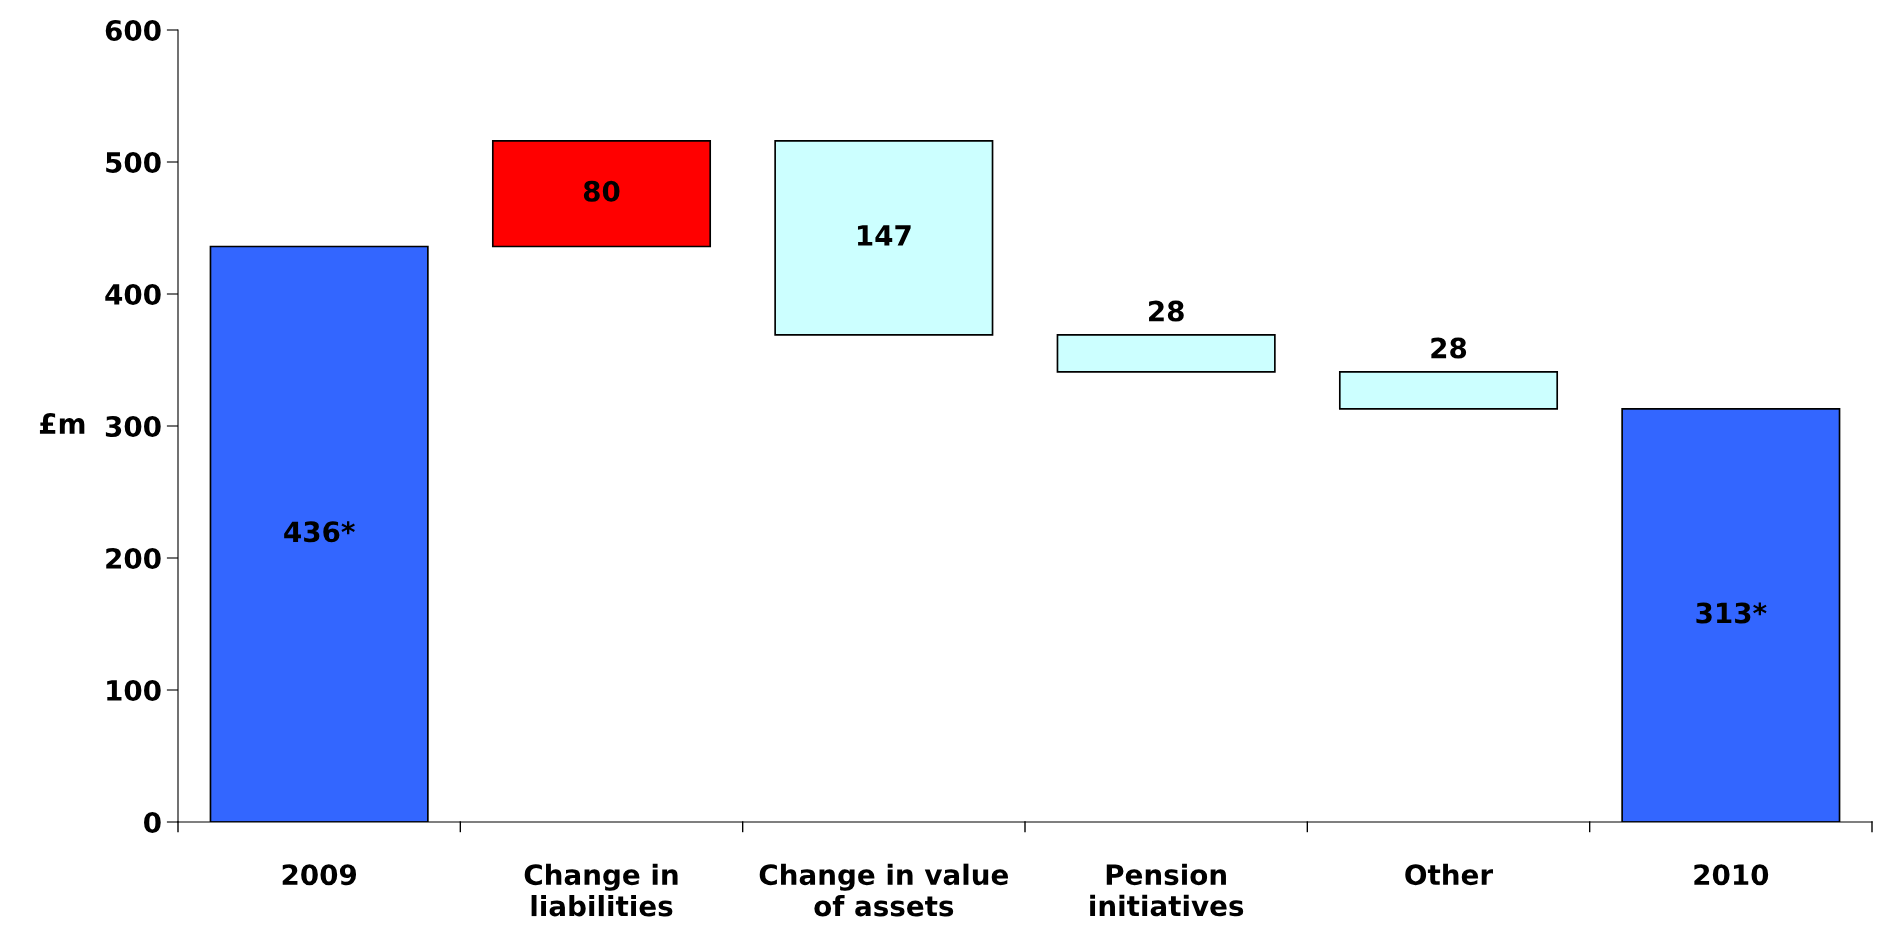  What do you see at coordinates (133, 294) in the screenshot?
I see `y-tick-label: 400` at bounding box center [133, 294].